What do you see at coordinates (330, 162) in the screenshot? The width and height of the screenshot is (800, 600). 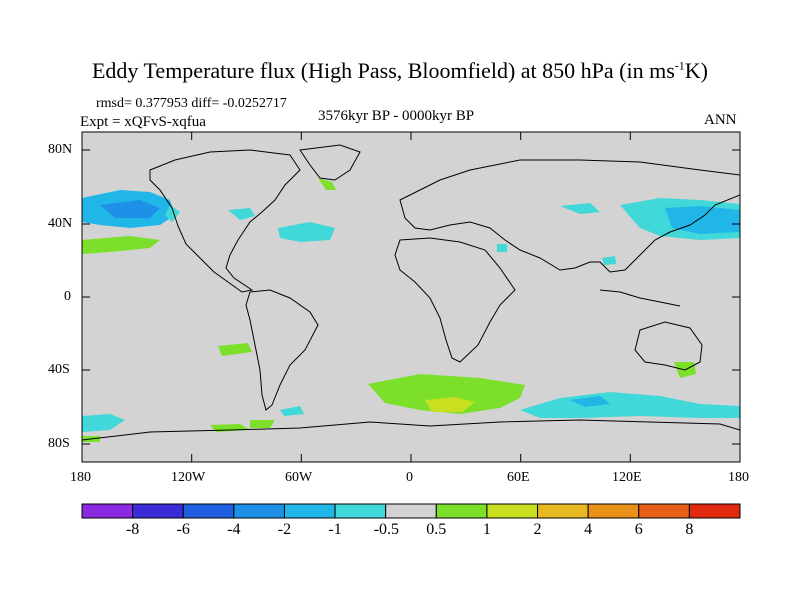 I see `coastline-greenland` at bounding box center [330, 162].